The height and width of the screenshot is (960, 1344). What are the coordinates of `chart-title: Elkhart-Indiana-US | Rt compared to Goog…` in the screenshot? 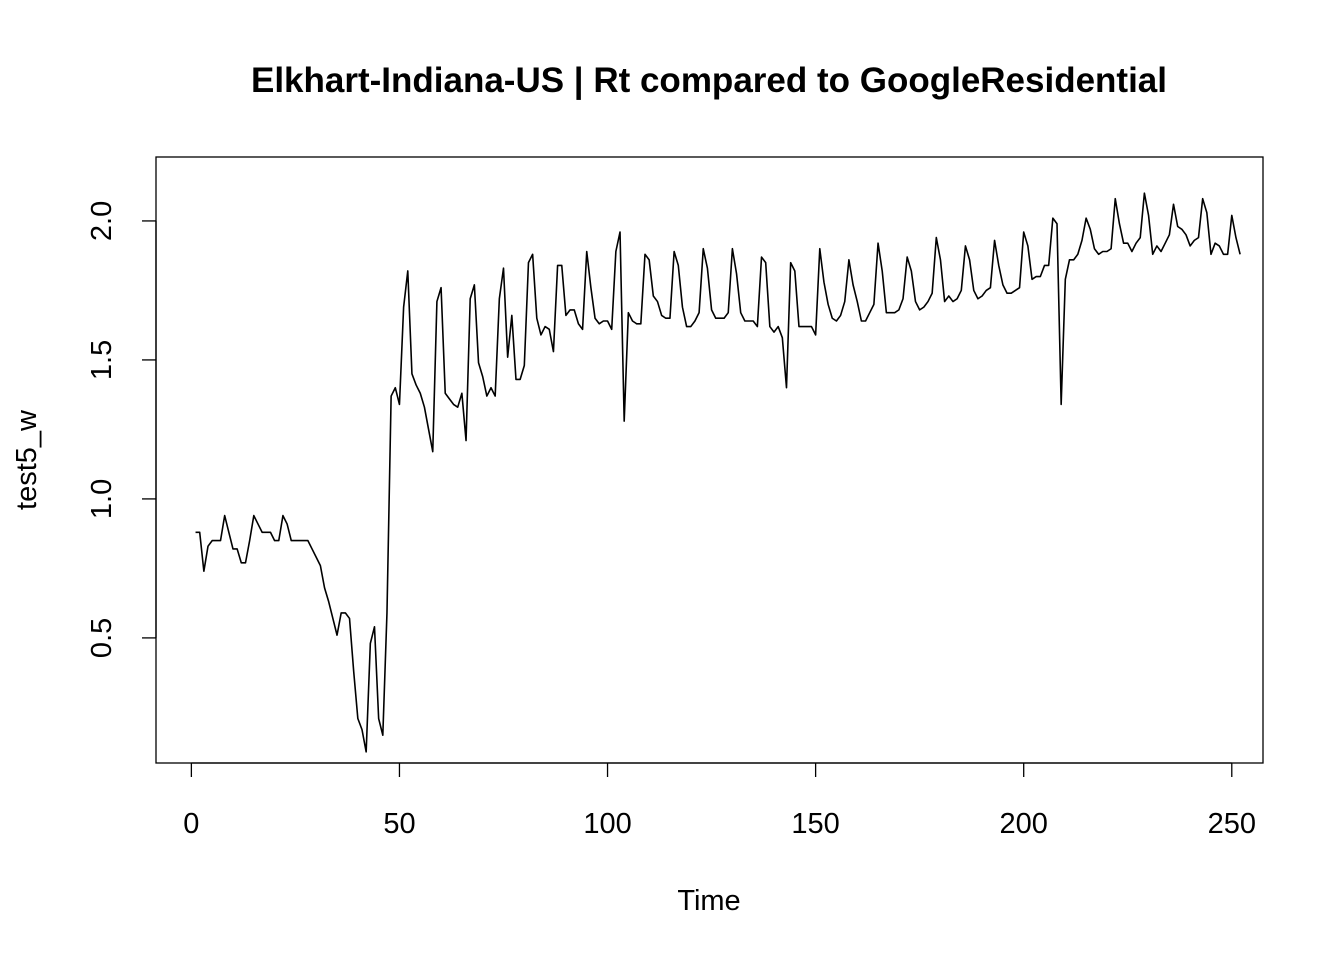 It's located at (709, 80).